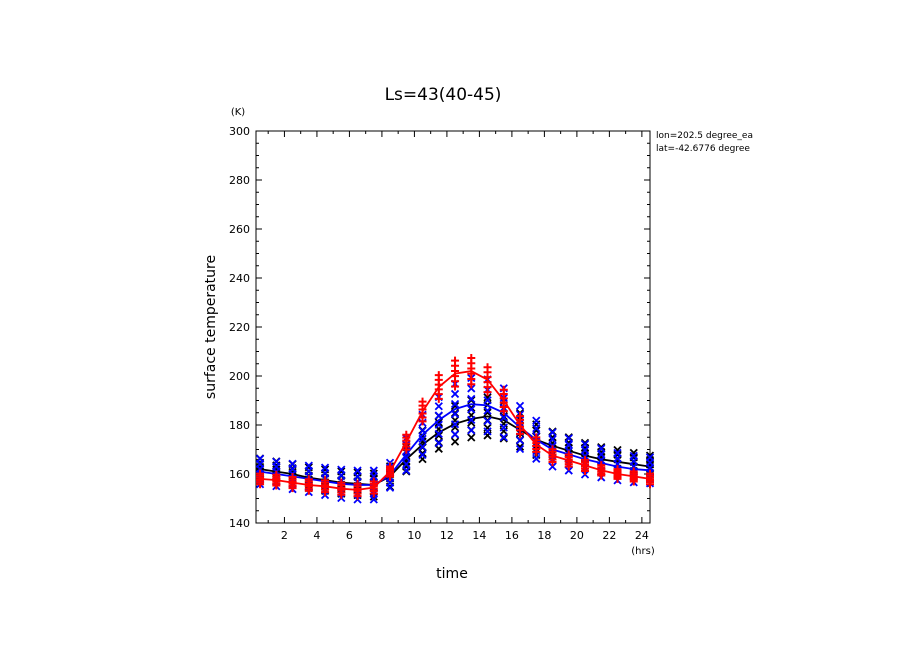 This screenshot has width=904, height=654. Describe the element at coordinates (643, 551) in the screenshot. I see `x-unit-label: (hrs)` at that location.